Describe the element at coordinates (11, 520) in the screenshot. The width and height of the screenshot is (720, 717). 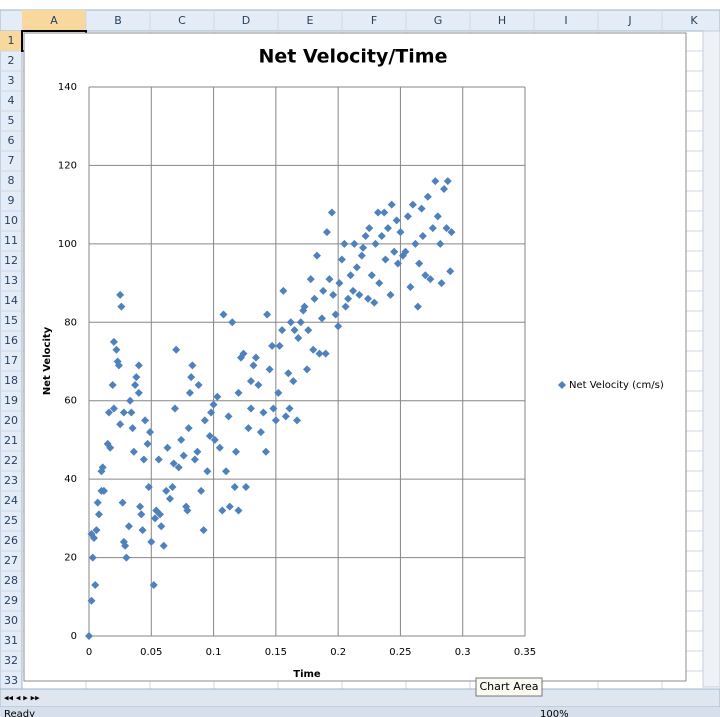
I see `row-header: 25` at that location.